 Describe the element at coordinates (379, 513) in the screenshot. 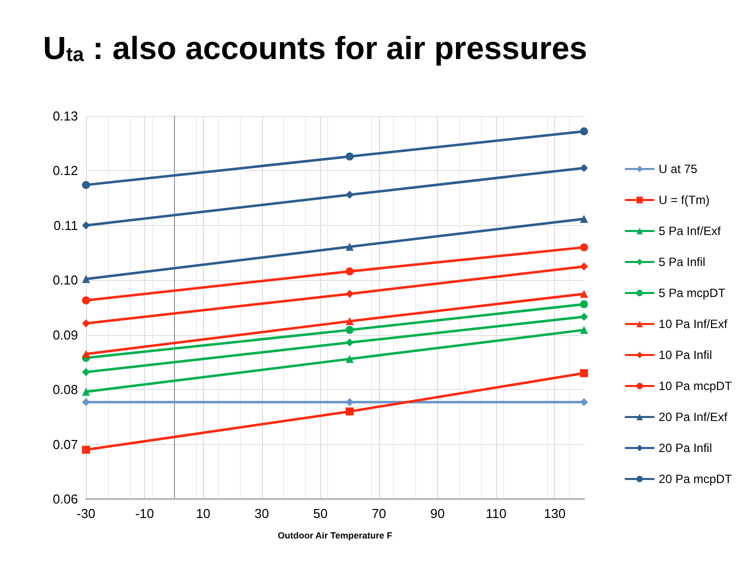

I see `x-tick-label: 70` at that location.